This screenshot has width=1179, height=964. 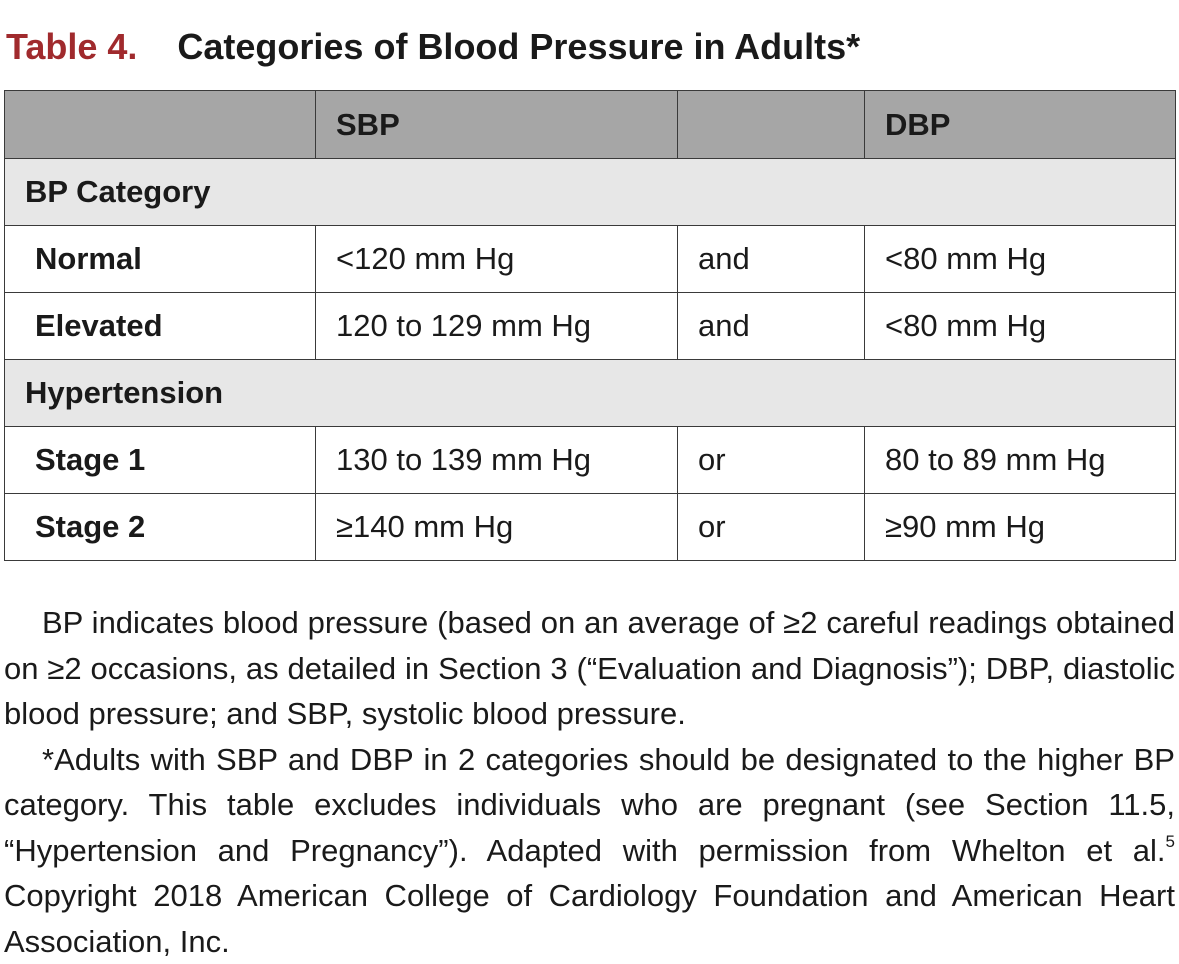 I want to click on section-label: Hypertension, so click(x=590, y=393).